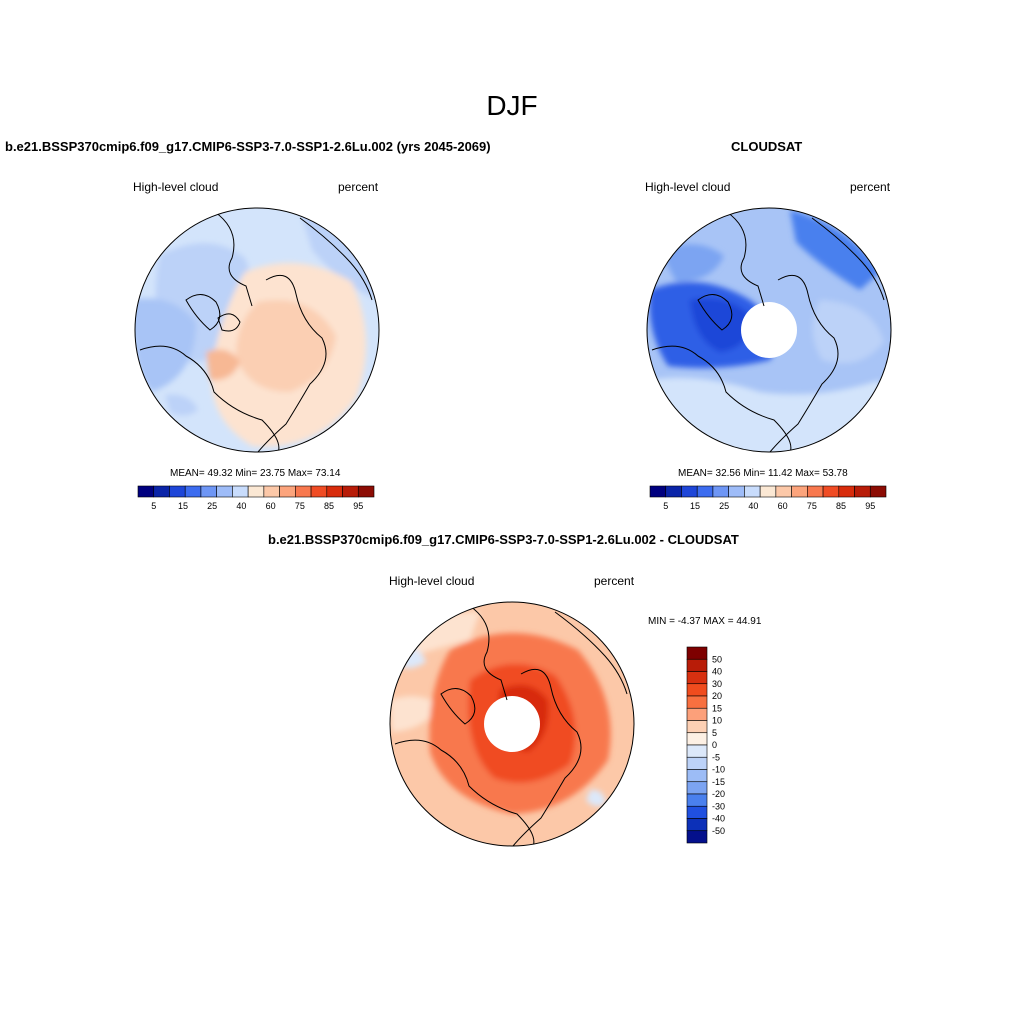  What do you see at coordinates (432, 581) in the screenshot?
I see `panel3-variable-label: High-level cloud` at bounding box center [432, 581].